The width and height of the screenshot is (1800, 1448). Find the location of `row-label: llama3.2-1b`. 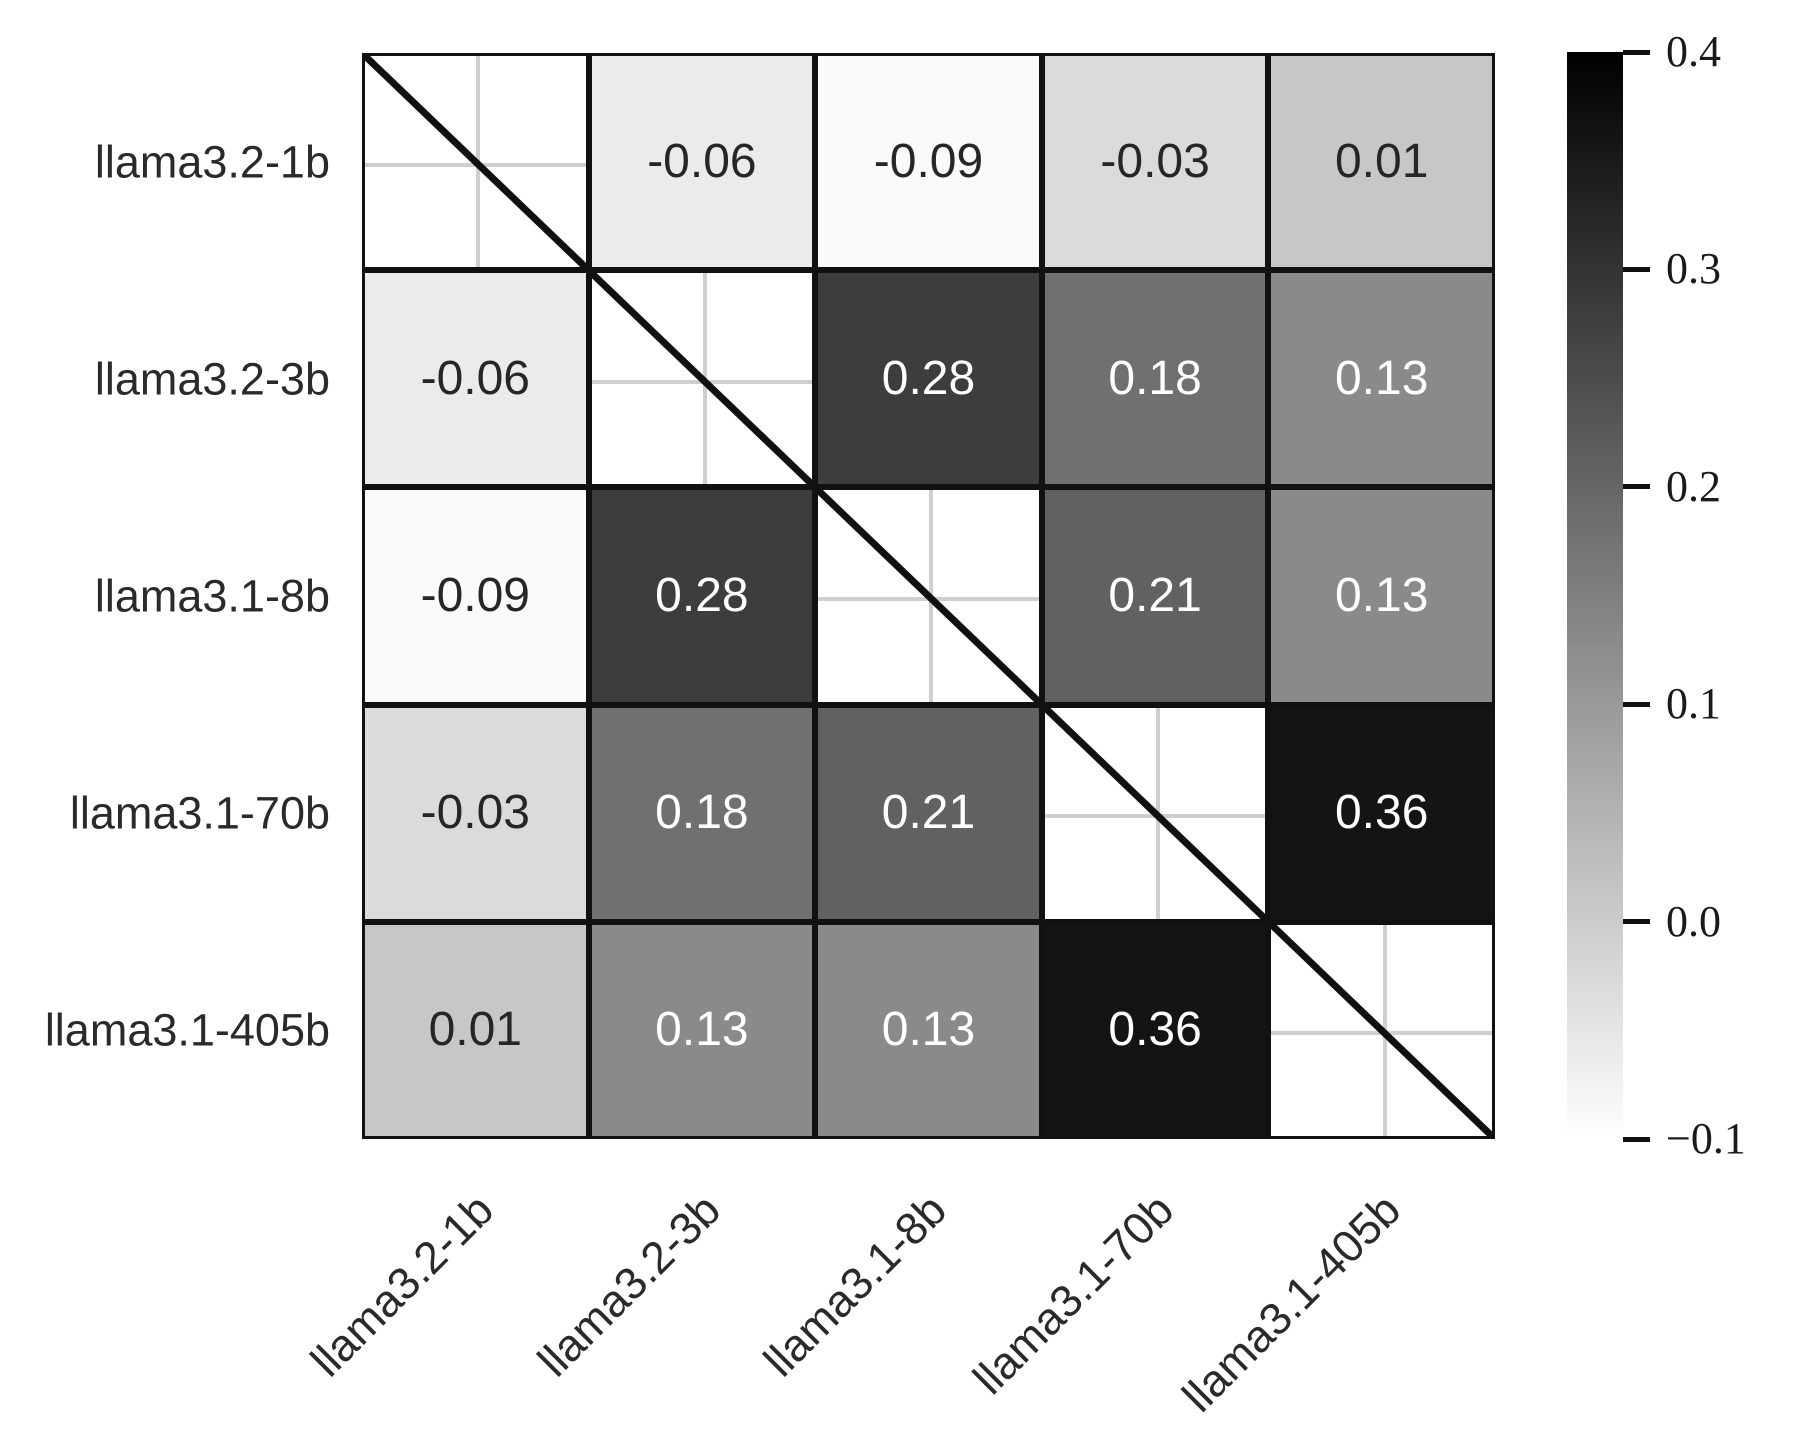

row-label: llama3.2-1b is located at coordinates (212, 162).